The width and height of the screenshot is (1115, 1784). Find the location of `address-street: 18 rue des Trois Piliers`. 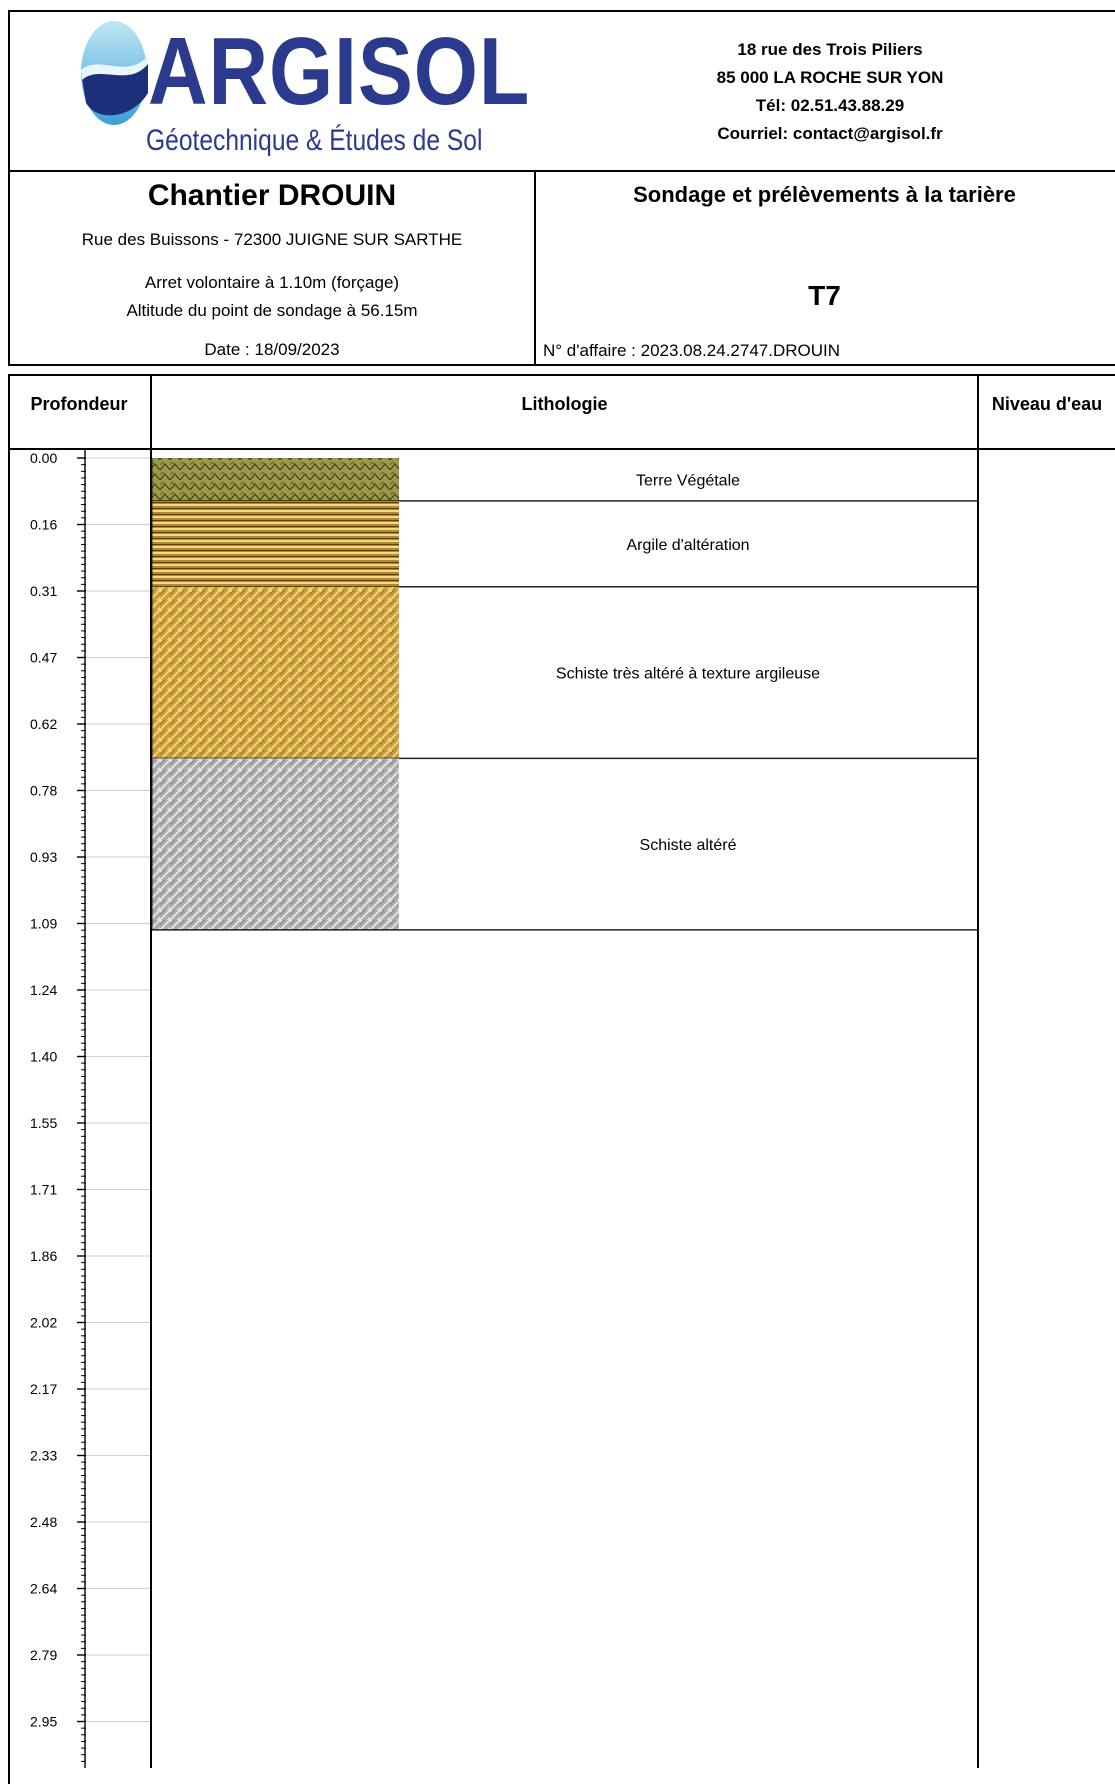

address-street: 18 rue des Trois Piliers is located at coordinates (830, 49).